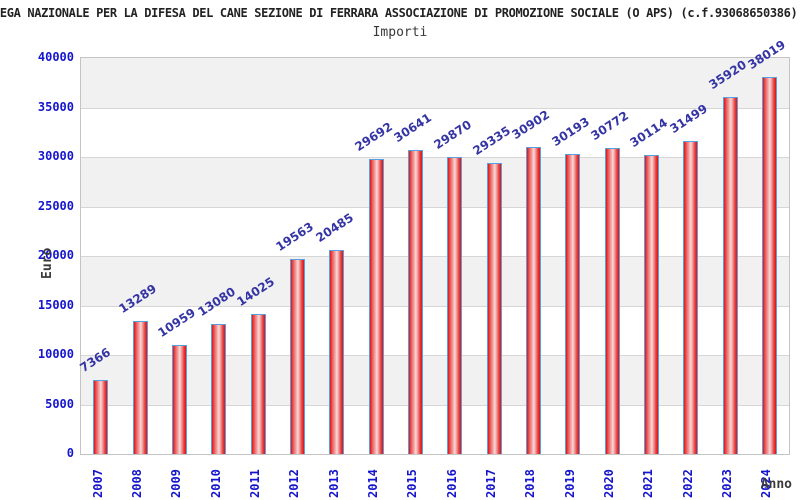  What do you see at coordinates (55, 156) in the screenshot?
I see `ytick-label: 30000` at bounding box center [55, 156].